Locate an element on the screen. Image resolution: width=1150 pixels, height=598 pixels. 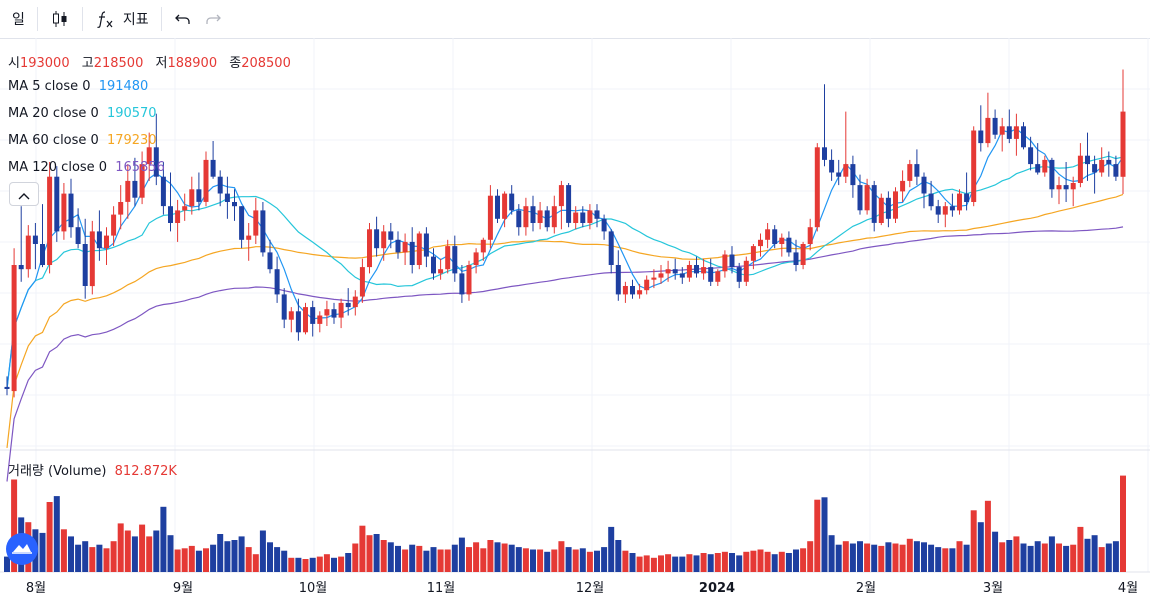
time-axis-label: 4월 is located at coordinates (1128, 588).